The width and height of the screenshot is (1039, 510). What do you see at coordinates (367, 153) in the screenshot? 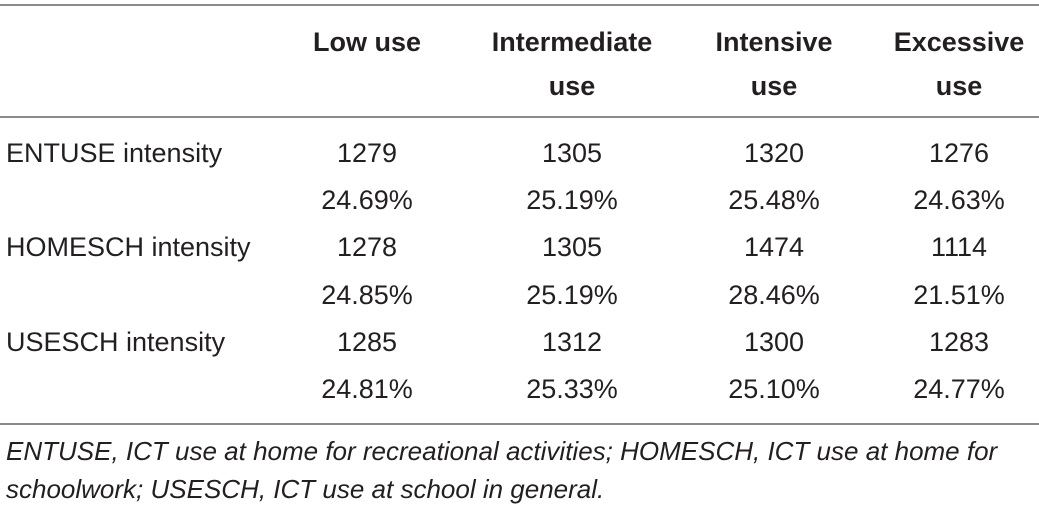
I see `table-cell: 1279` at bounding box center [367, 153].